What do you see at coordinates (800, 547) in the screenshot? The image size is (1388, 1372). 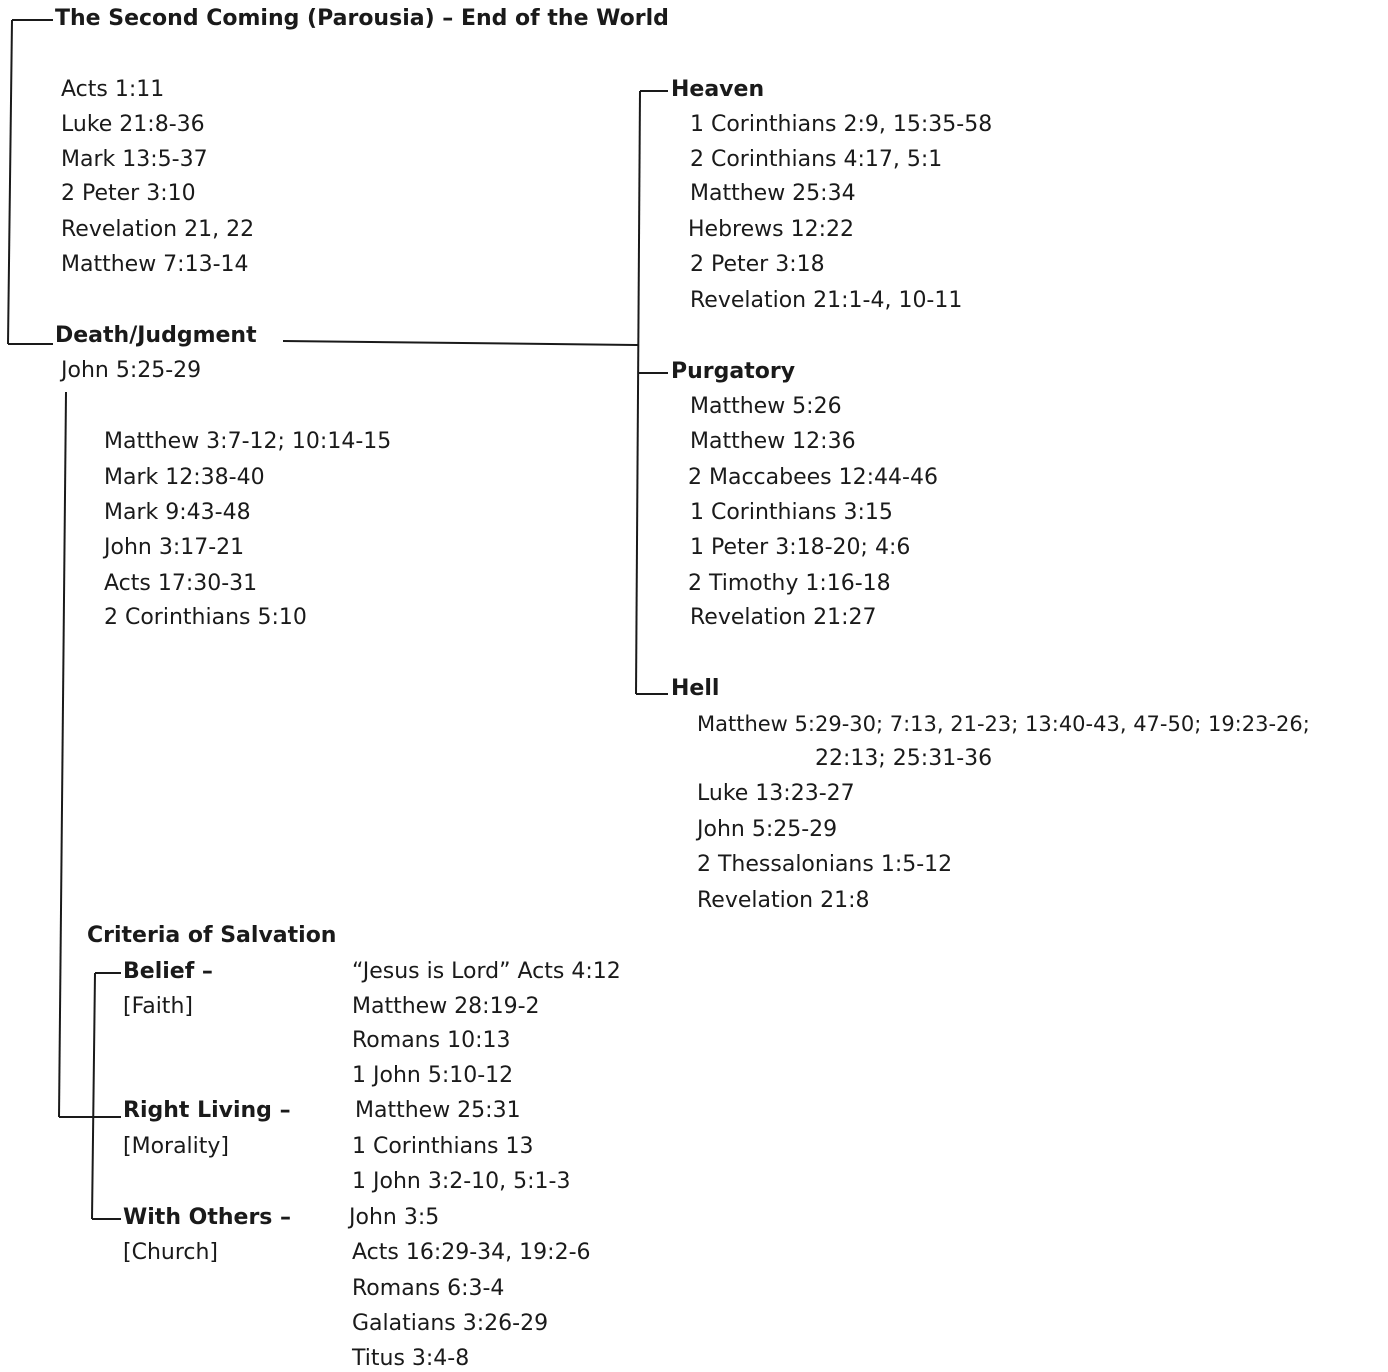 I see `purgatory-ref: 1 Peter 3:18-20; 4:6` at bounding box center [800, 547].